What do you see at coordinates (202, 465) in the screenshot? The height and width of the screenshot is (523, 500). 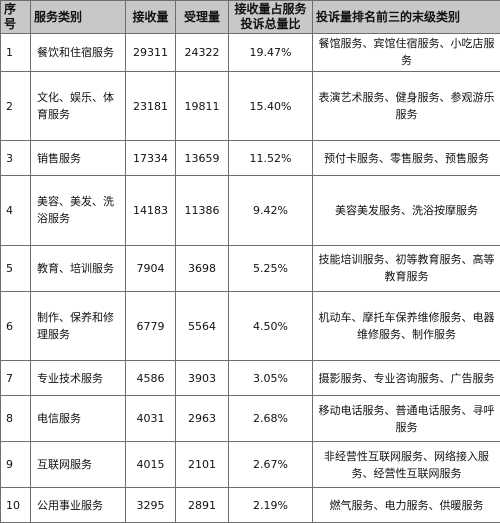 I see `cell-accepted: 2101` at bounding box center [202, 465].